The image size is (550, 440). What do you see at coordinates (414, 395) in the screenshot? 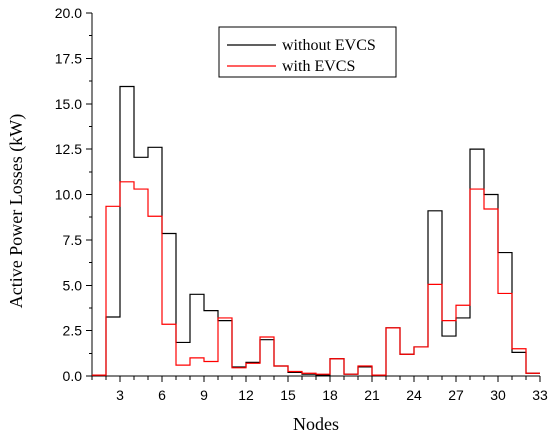
I see `x-tick-label: 24` at bounding box center [414, 395].